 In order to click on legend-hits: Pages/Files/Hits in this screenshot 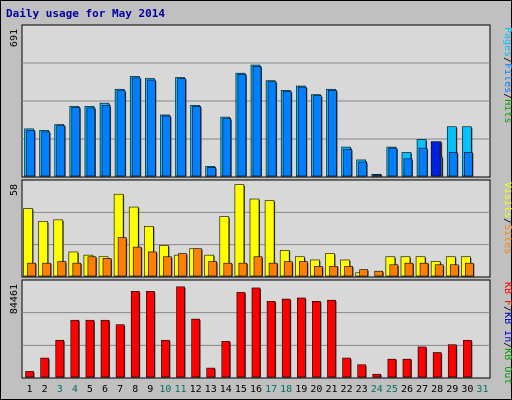, I will do `click(507, 75)`.